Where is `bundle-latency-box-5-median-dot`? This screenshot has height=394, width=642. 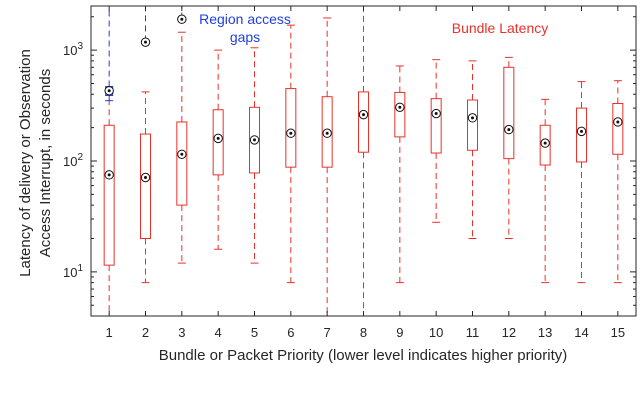 bundle-latency-box-5-median-dot is located at coordinates (254, 140).